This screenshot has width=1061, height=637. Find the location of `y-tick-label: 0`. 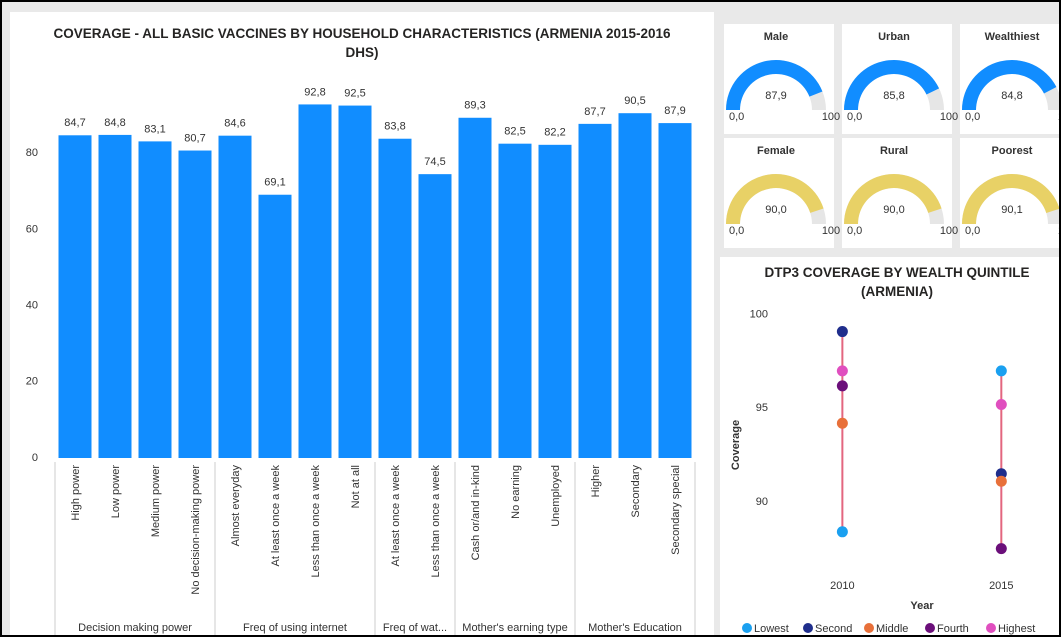

y-tick-label: 0 is located at coordinates (35, 458).